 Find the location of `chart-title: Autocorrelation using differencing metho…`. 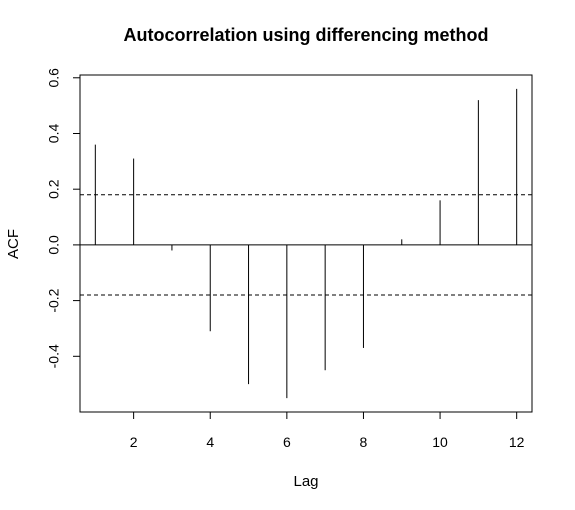

chart-title: Autocorrelation using differencing metho… is located at coordinates (305, 35).